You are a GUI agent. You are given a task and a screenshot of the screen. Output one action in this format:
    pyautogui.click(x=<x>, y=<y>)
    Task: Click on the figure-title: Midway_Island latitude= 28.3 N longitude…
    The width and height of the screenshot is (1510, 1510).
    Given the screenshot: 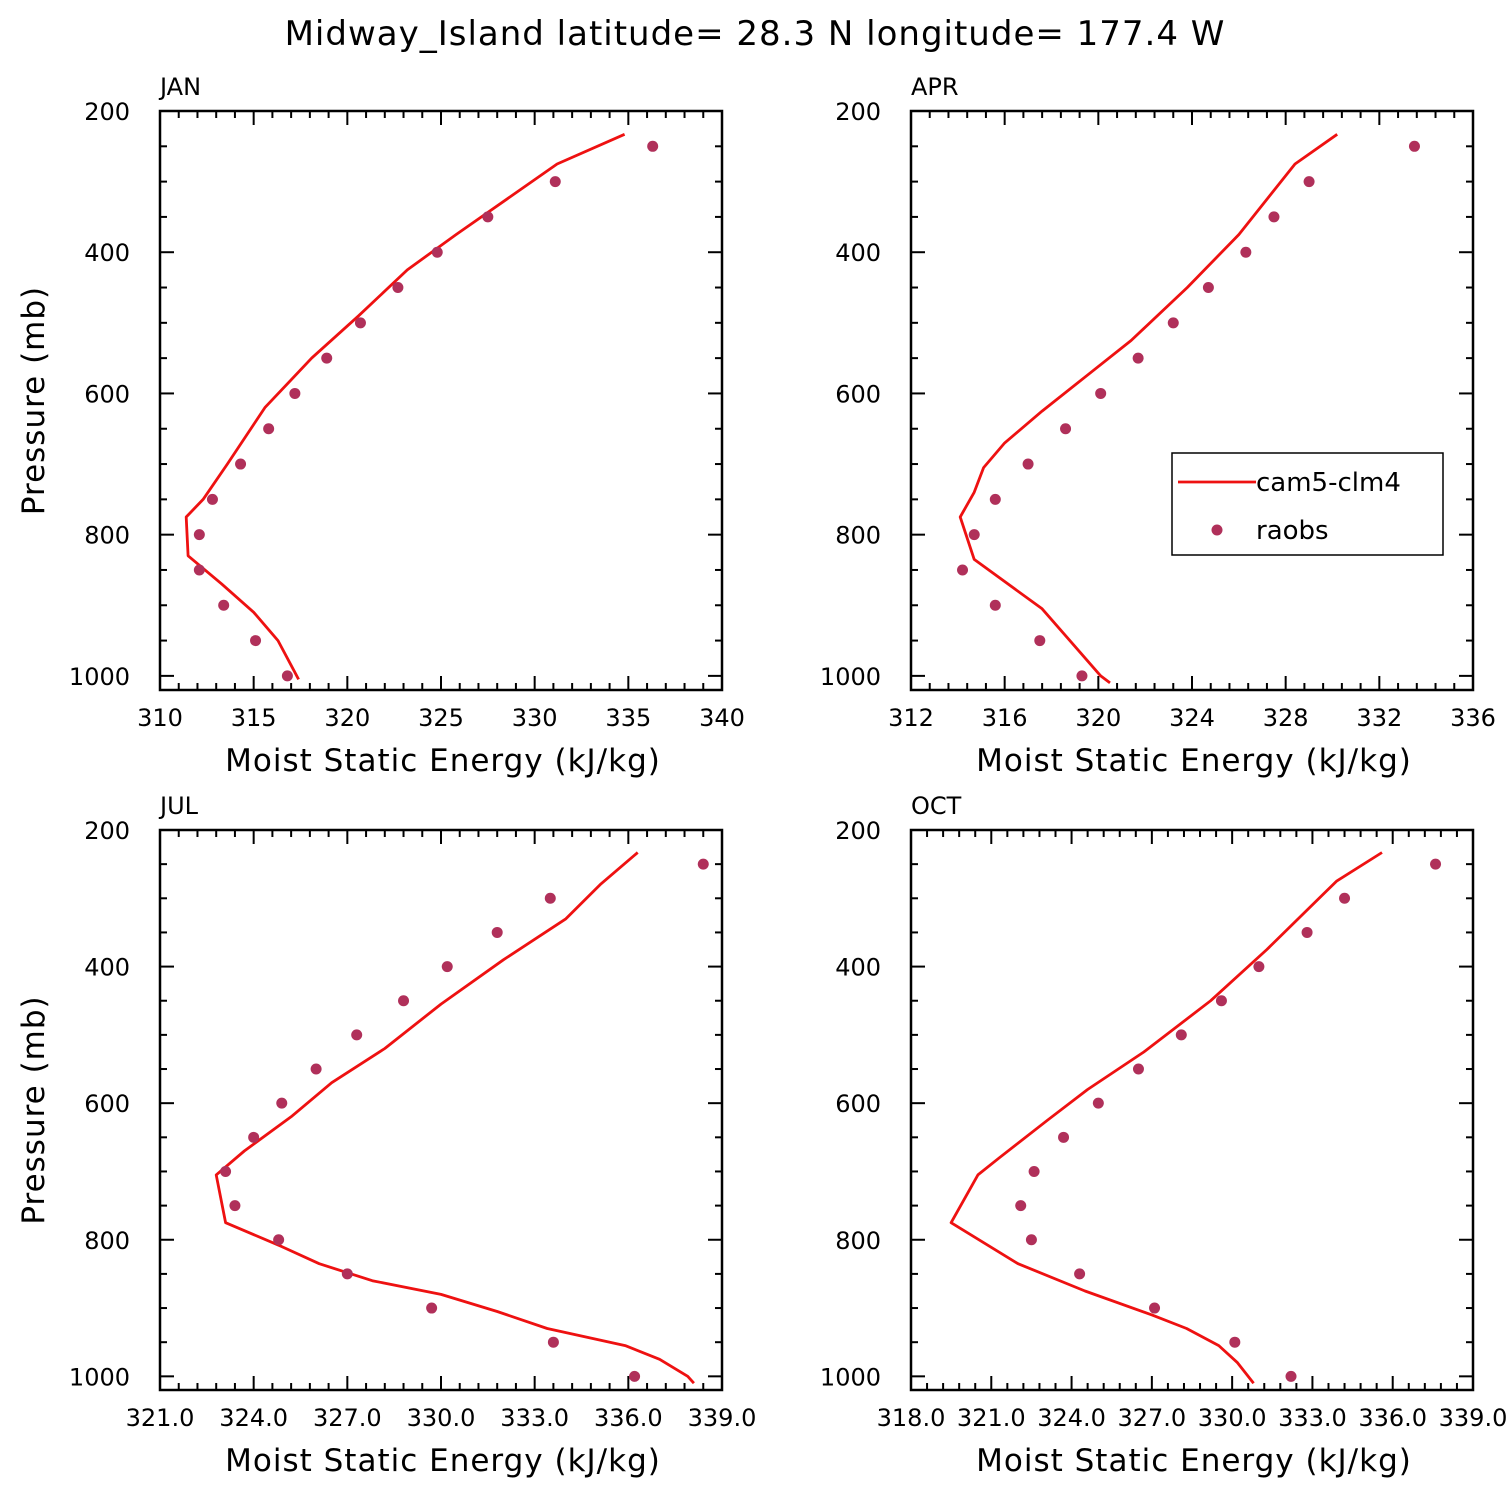 What is the action you would take?
    pyautogui.click(x=755, y=34)
    